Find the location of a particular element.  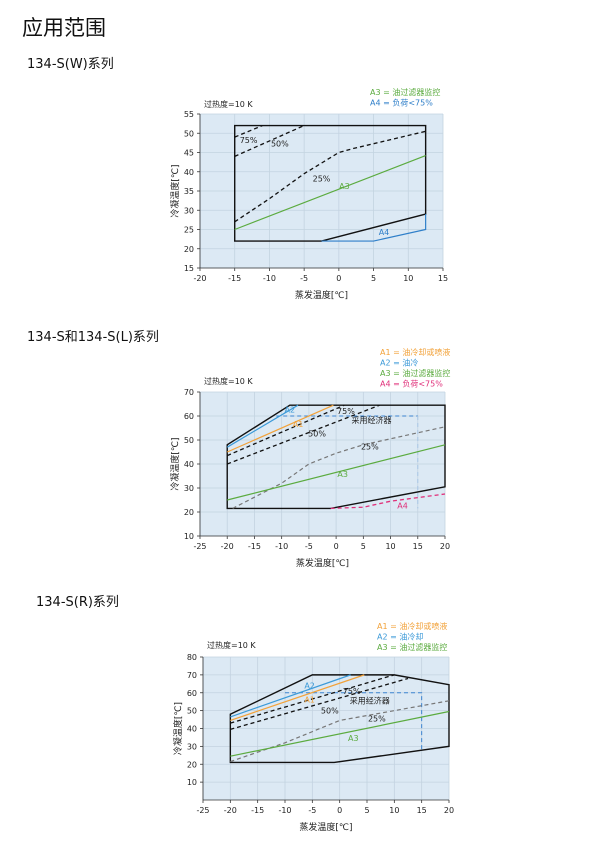

y-tick-label: 15 is located at coordinates (189, 268).